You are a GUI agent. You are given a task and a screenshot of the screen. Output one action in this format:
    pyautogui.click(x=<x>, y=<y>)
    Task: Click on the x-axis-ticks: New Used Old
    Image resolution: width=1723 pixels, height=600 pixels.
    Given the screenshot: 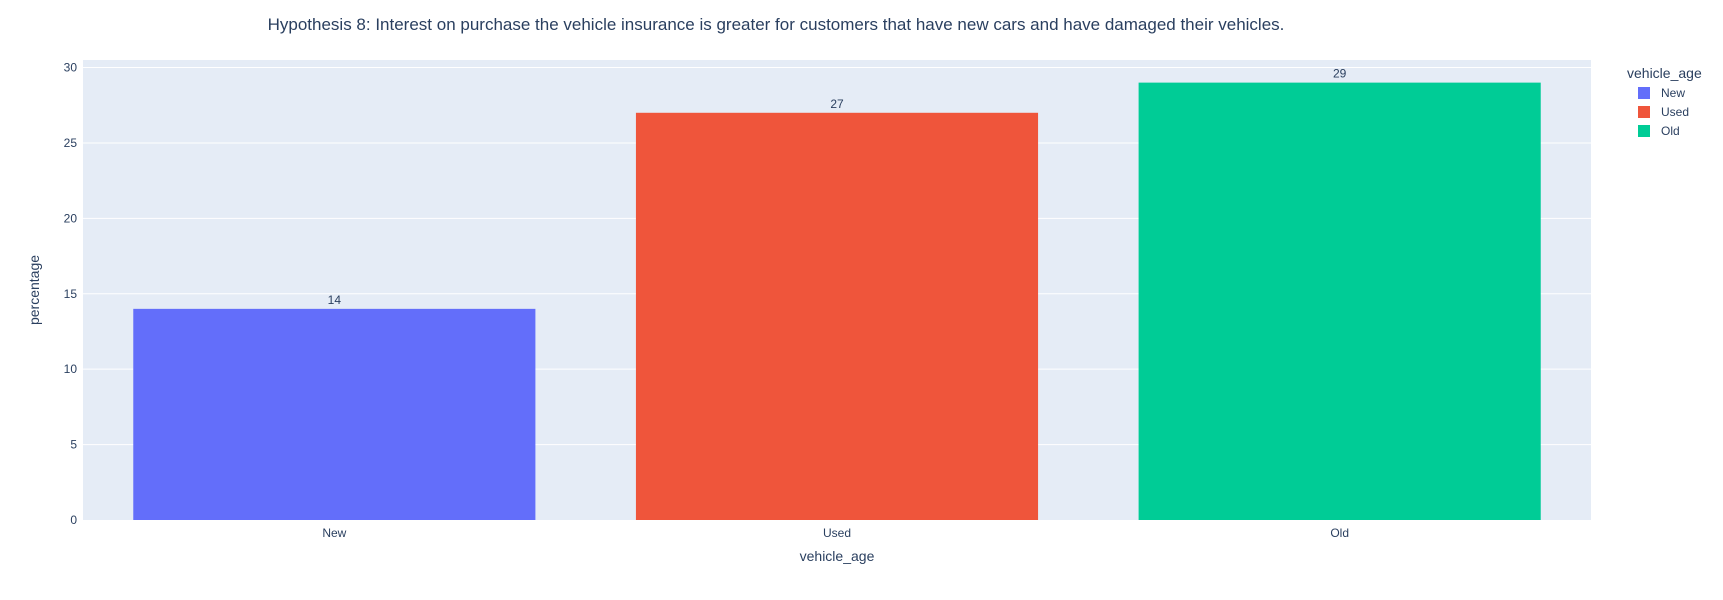 What is the action you would take?
    pyautogui.click(x=835, y=533)
    